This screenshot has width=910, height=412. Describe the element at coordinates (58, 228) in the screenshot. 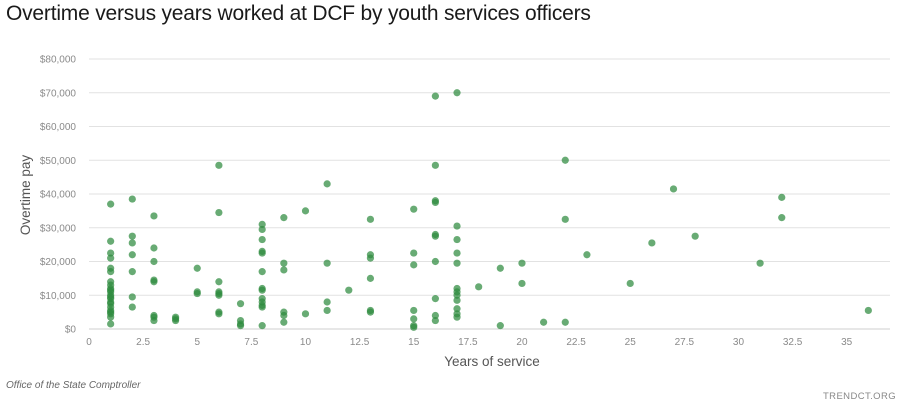

I see `y-tick-label: $30,000` at that location.